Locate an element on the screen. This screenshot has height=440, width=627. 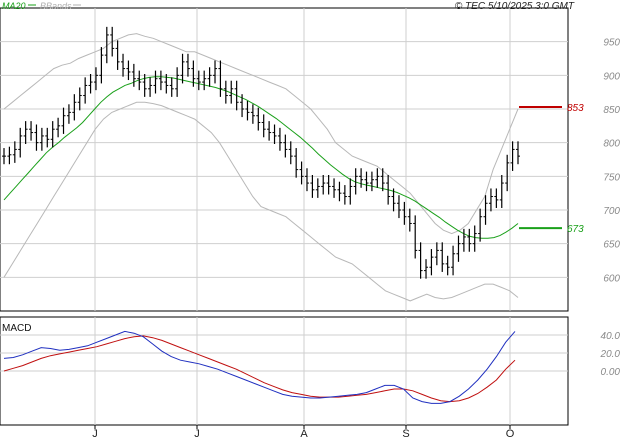
macd-tick-label: 40.0 is located at coordinates (611, 336).